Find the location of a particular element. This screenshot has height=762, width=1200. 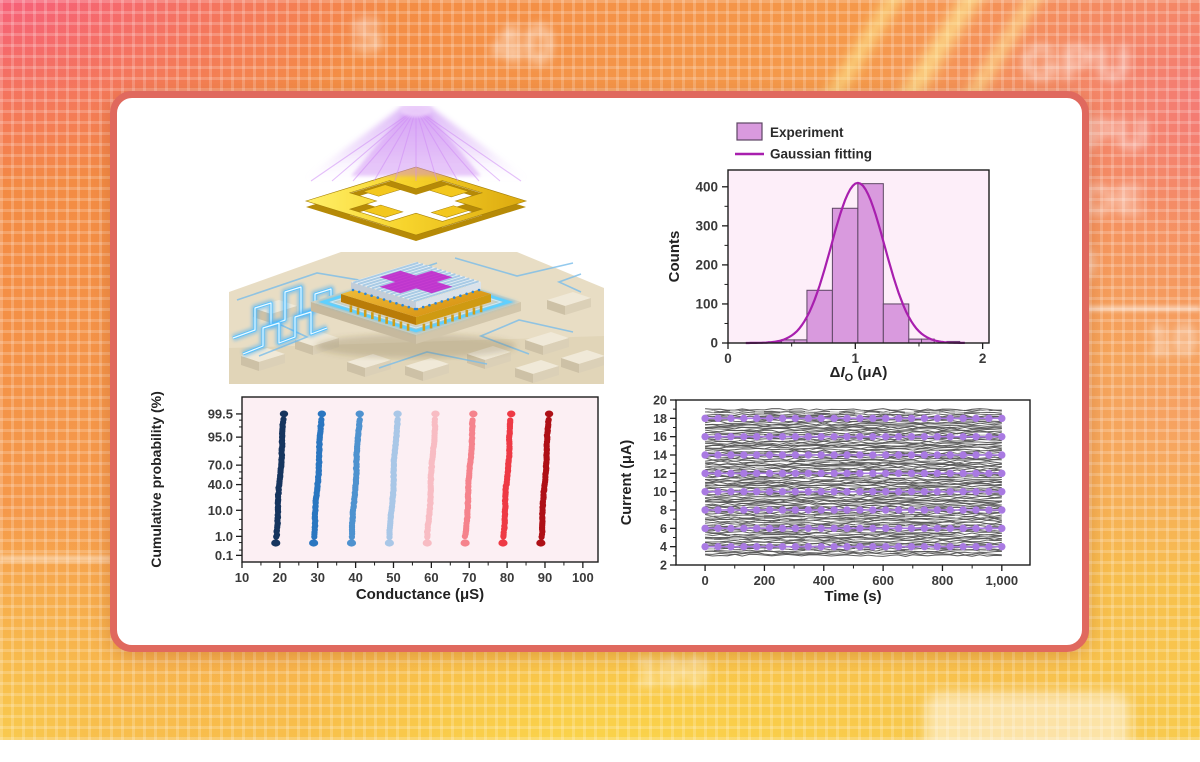

blurred-text: GPU is located at coordinates (1077, 63).